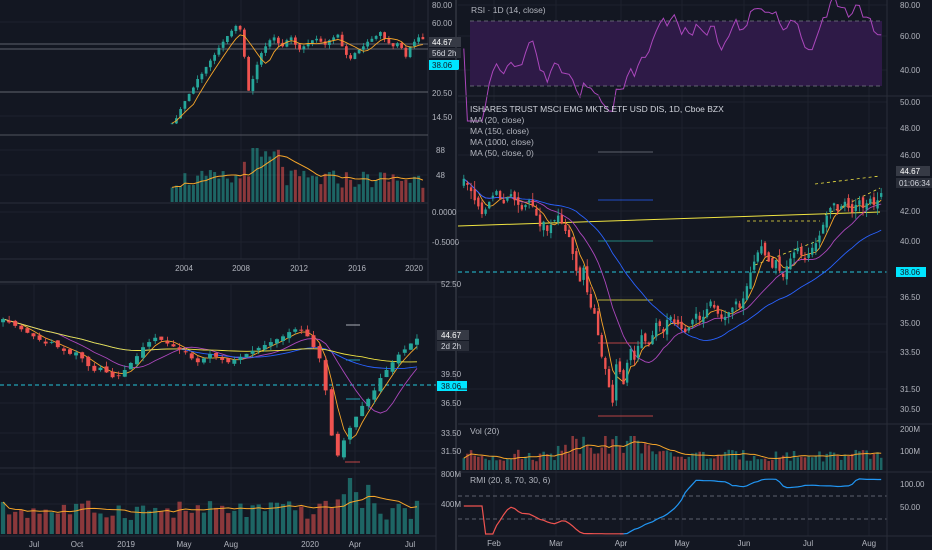 The height and width of the screenshot is (550, 932). I want to click on daily-time-tick: Aug, so click(869, 543).